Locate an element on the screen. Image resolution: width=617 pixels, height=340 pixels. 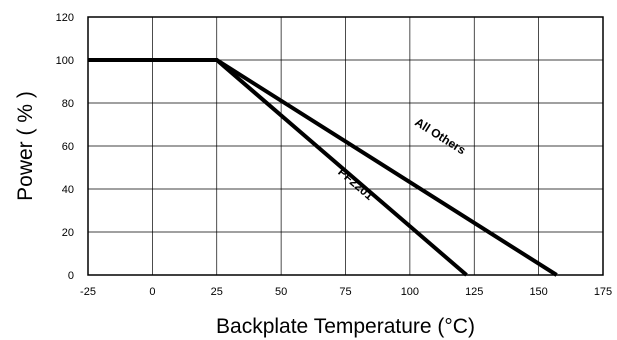
x-tick-label: 0 is located at coordinates (152, 292).